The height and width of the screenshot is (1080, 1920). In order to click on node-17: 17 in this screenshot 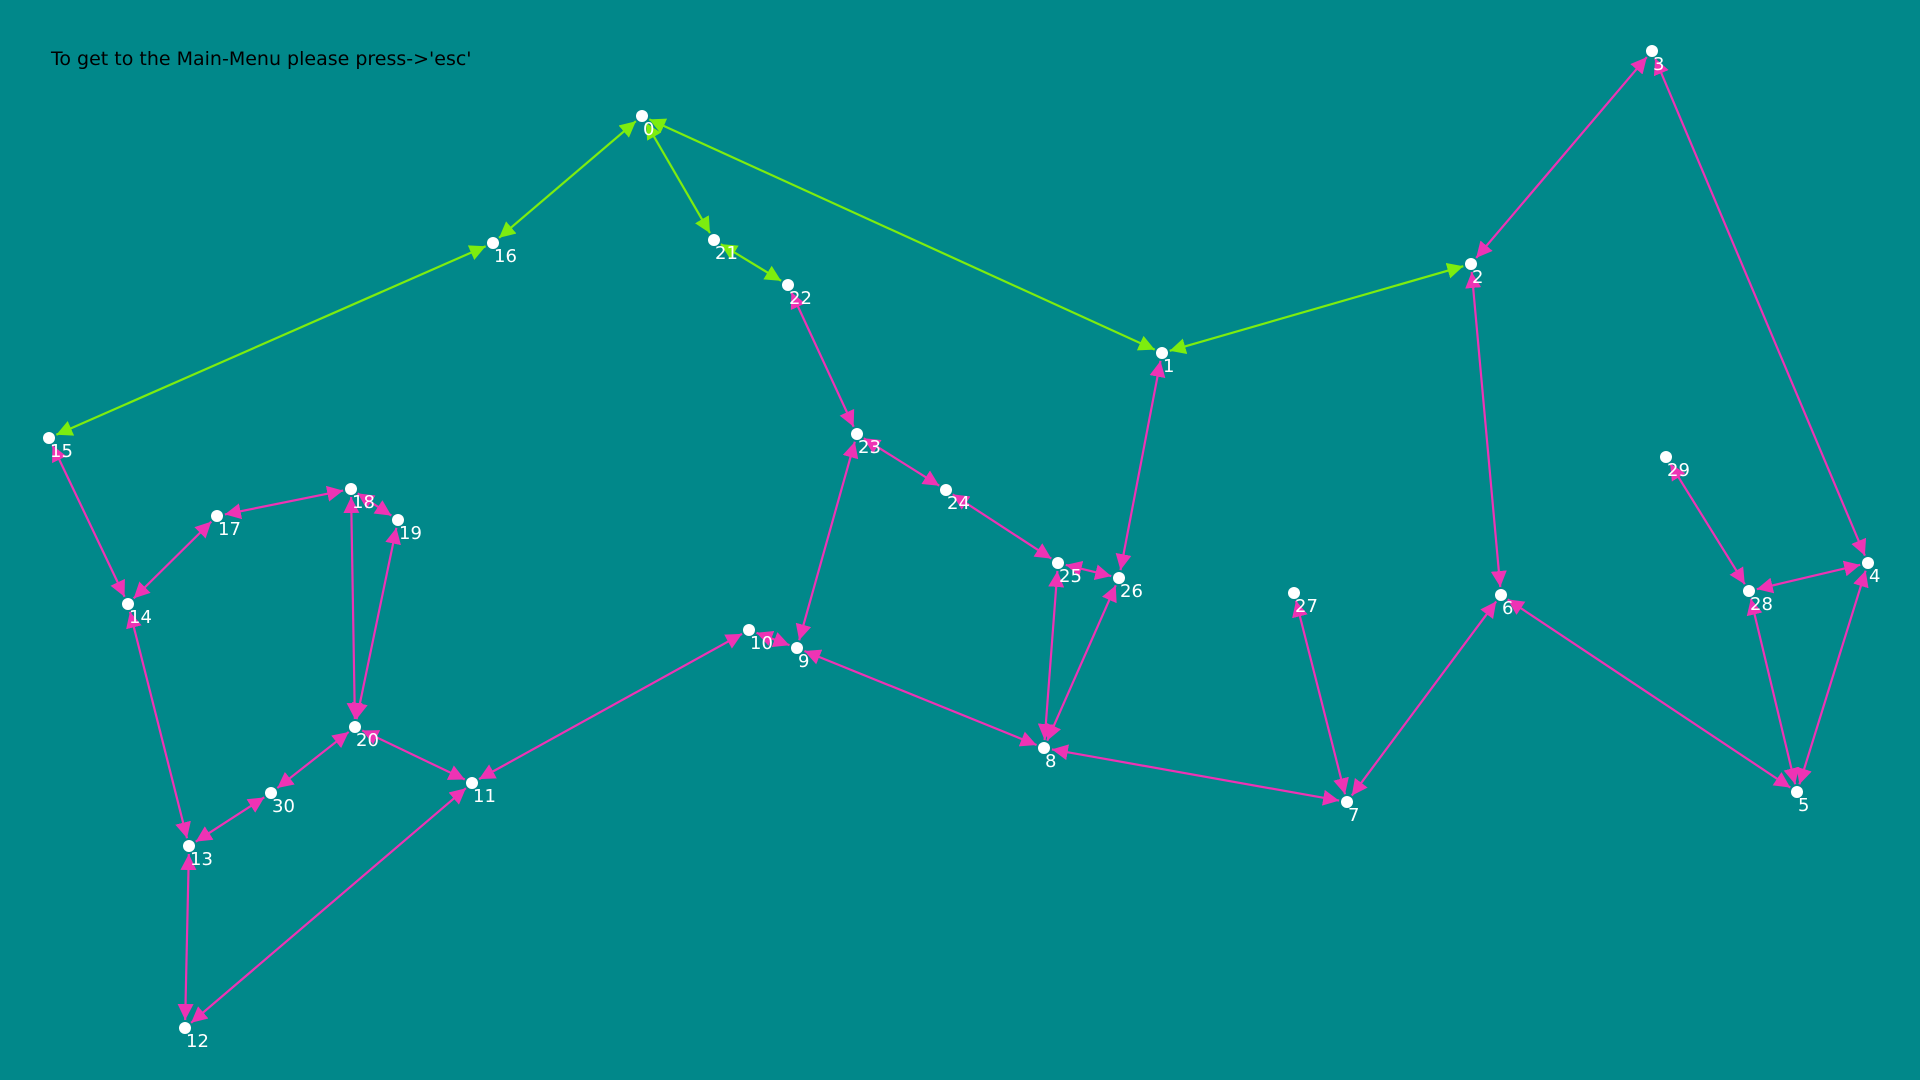, I will do `click(226, 525)`.